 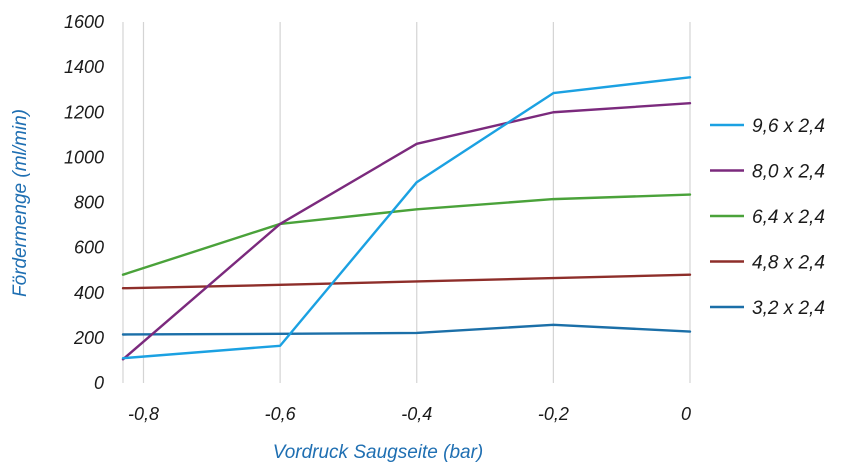 I want to click on legend-label: 8,0 x 2,4, so click(x=788, y=172).